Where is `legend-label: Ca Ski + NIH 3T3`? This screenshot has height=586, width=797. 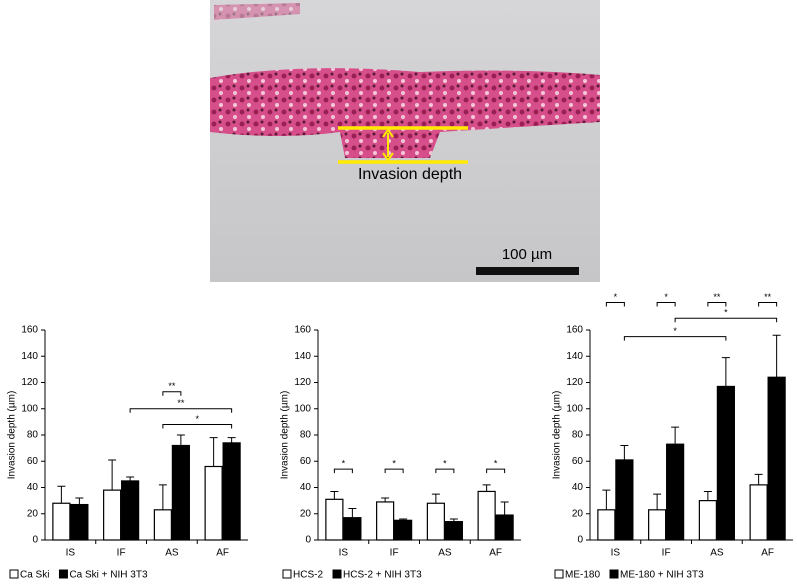
legend-label: Ca Ski + NIH 3T3 is located at coordinates (108, 575).